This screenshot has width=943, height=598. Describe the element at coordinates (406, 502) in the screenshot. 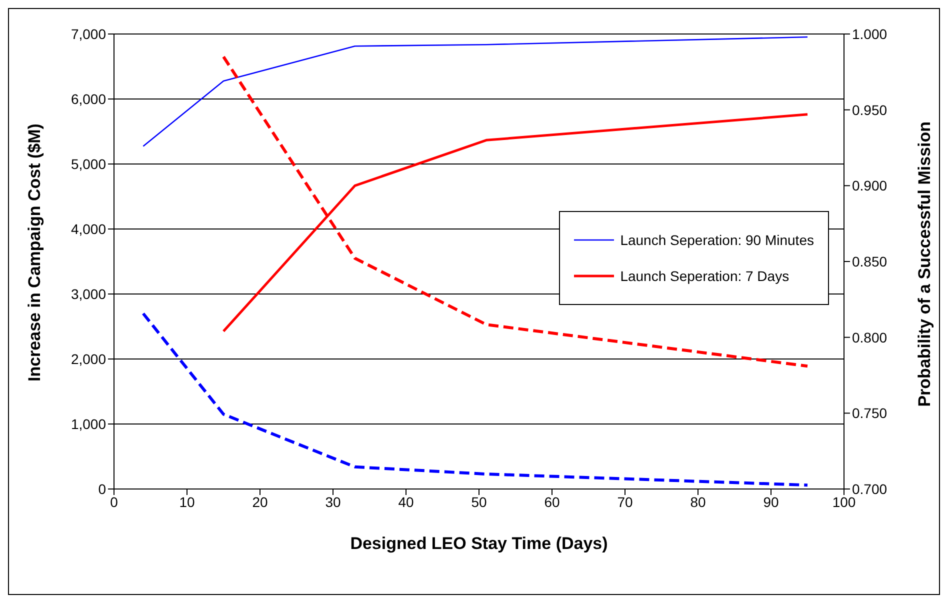

I see `x-tick-label: 40` at that location.